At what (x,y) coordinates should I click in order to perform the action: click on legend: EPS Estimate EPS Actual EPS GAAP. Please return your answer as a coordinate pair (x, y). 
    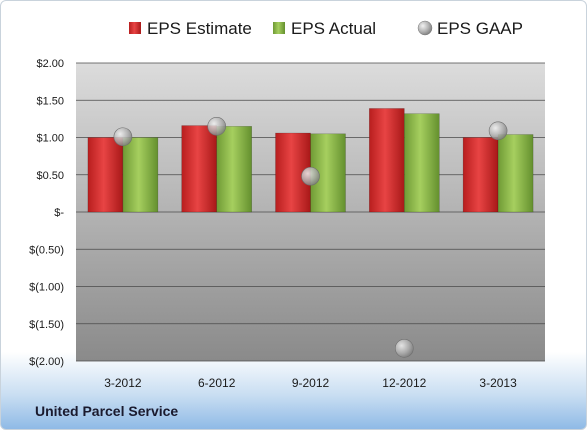
    Looking at the image, I should click on (326, 28).